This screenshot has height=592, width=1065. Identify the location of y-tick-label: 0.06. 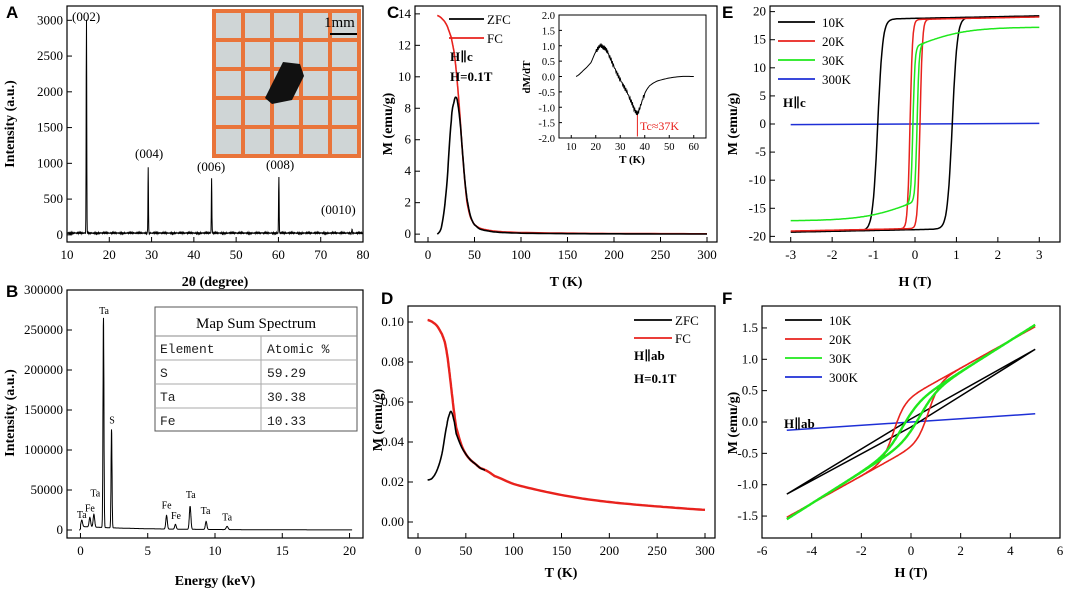
(392, 401).